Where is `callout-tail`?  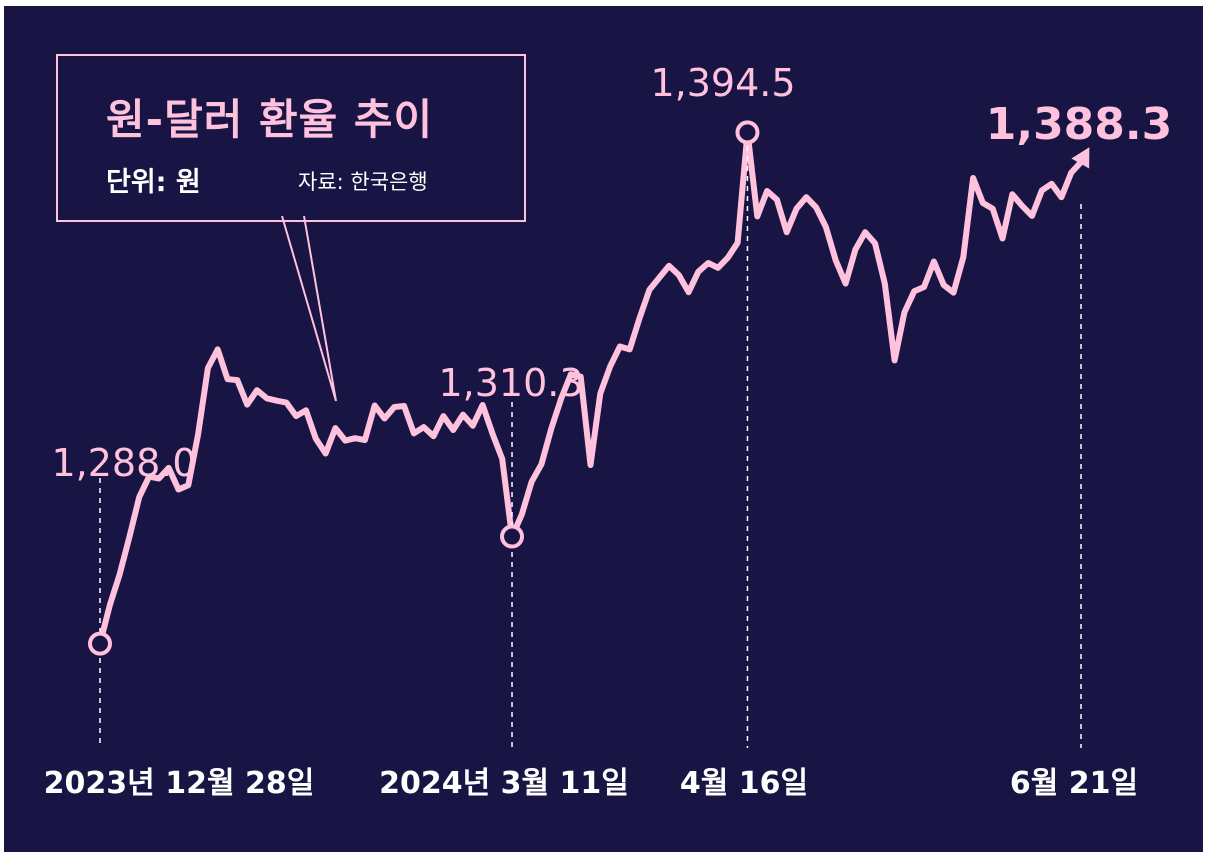 callout-tail is located at coordinates (309, 308).